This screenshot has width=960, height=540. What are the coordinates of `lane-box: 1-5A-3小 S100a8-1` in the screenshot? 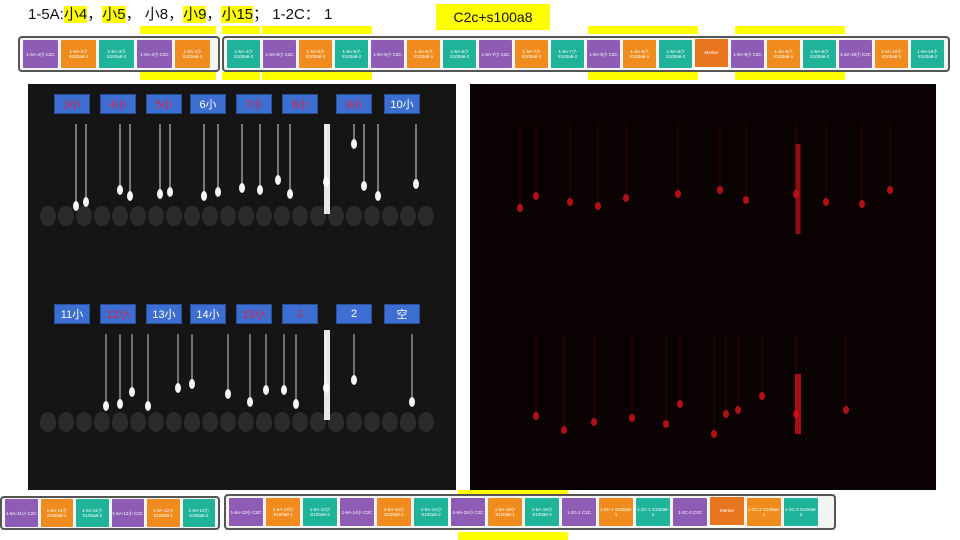 It's located at (78, 54).